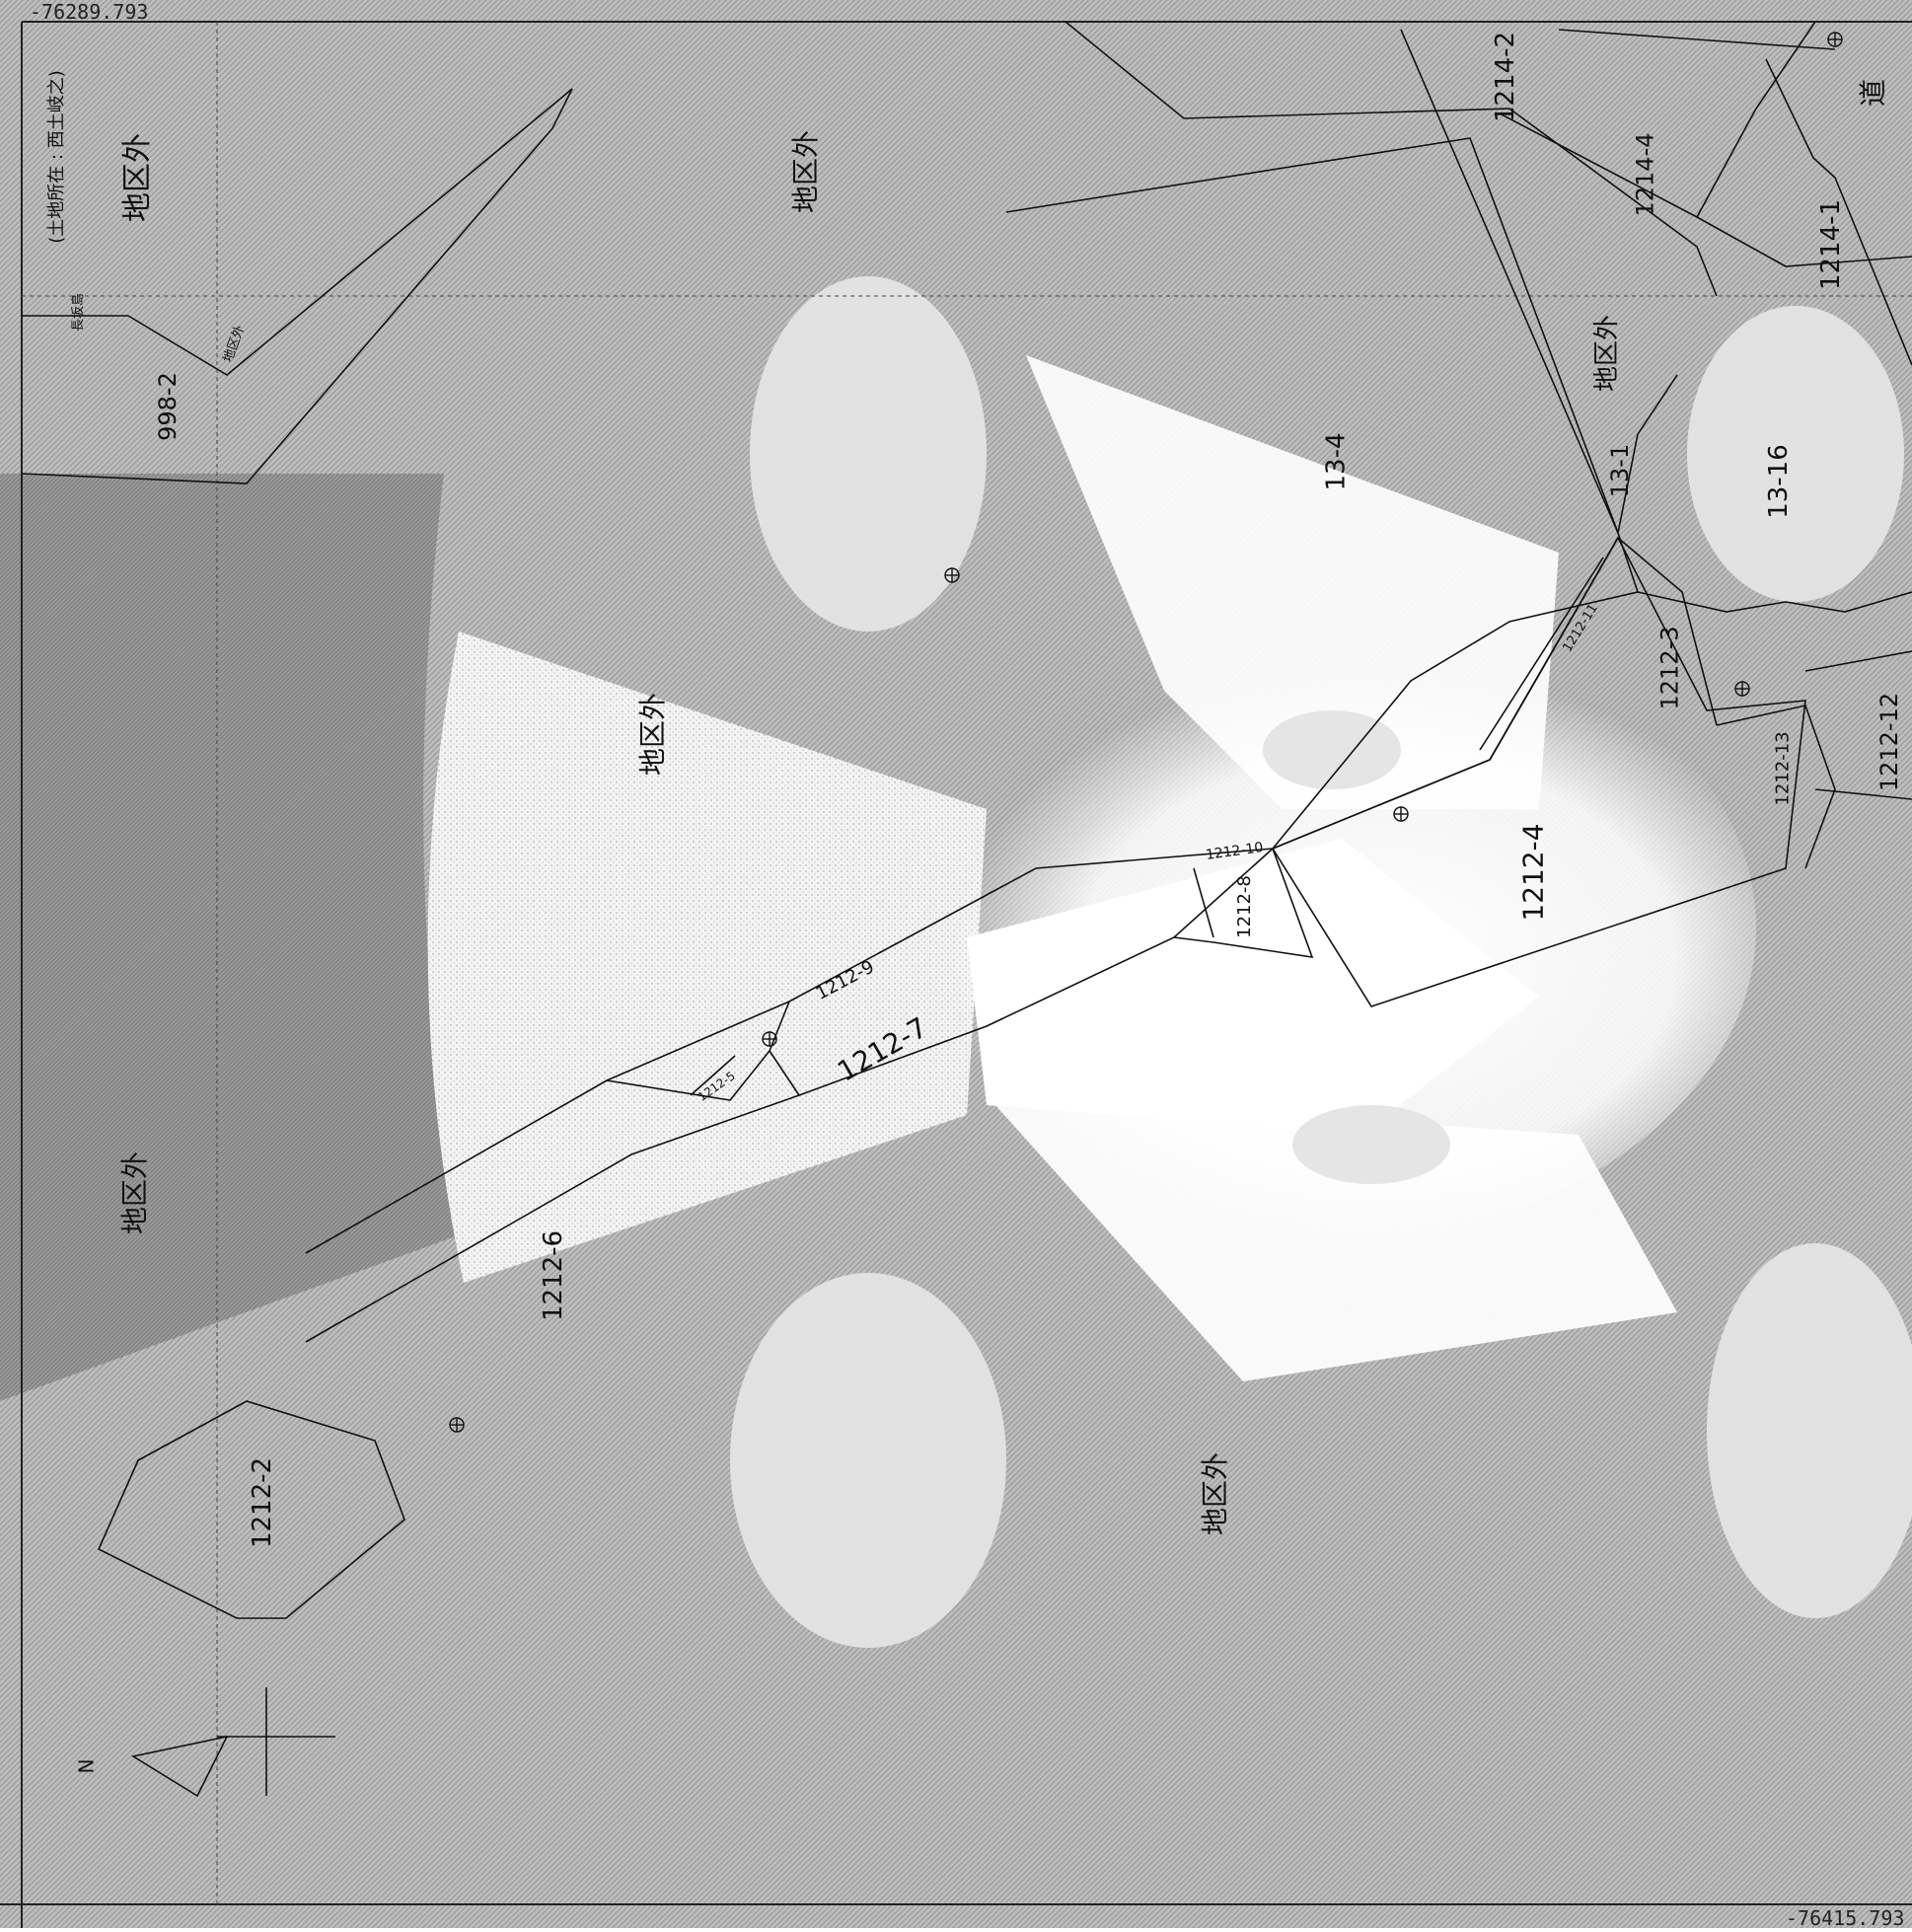 This screenshot has height=1932, width=1912. Describe the element at coordinates (79, 312) in the screenshot. I see `nameplate-label: 長坂島` at that location.